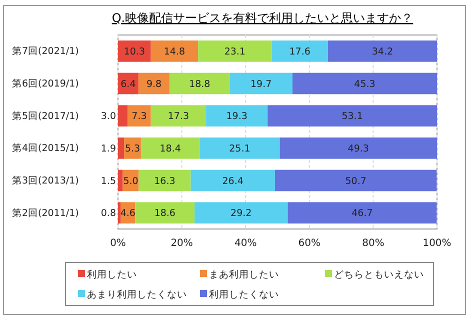 The image size is (470, 320). I want to click on data-label: 26.4, so click(233, 181).